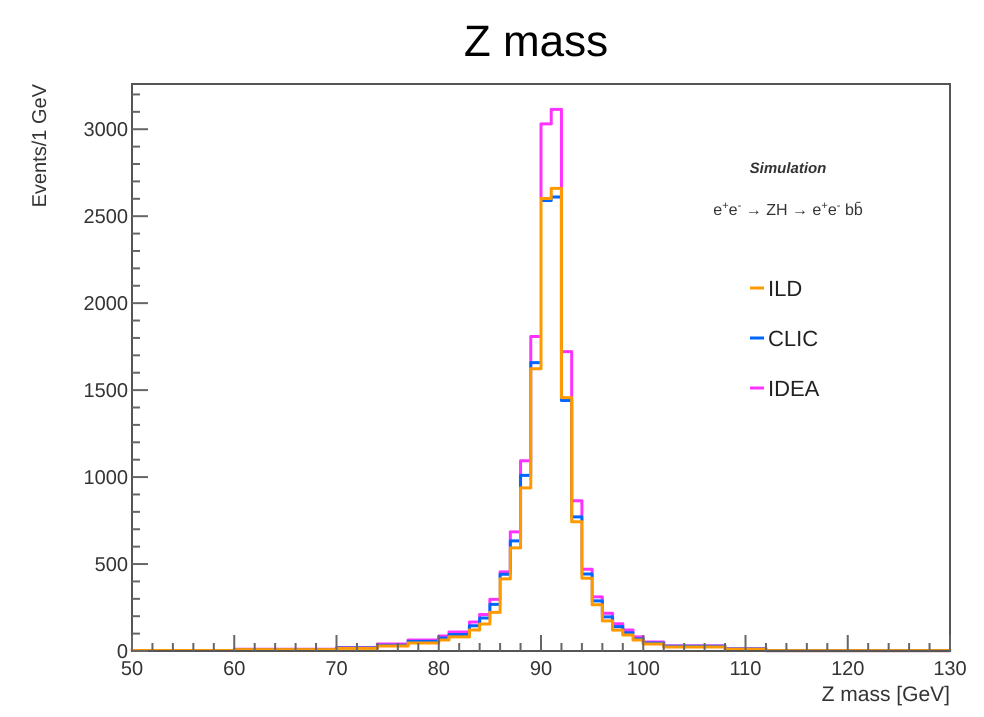  What do you see at coordinates (40, 145) in the screenshot?
I see `y-axis-title: Events/1 GeV` at bounding box center [40, 145].